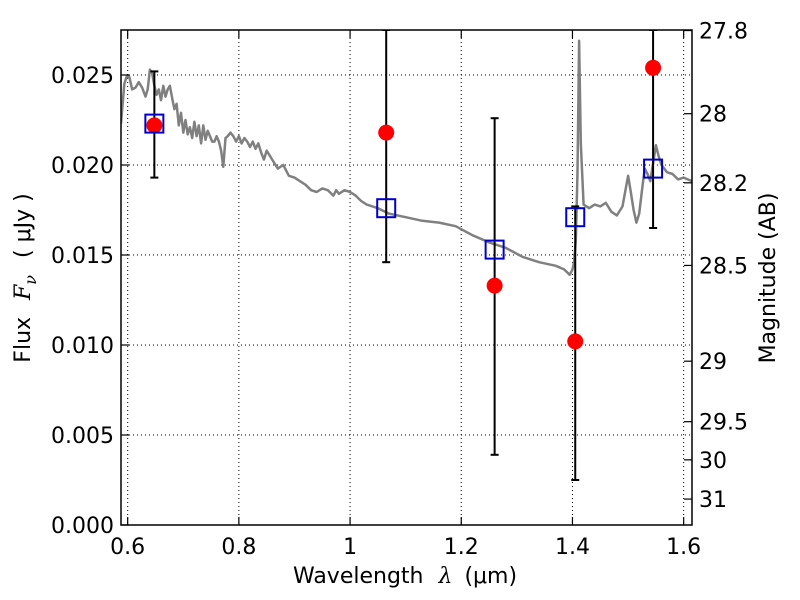 Image resolution: width=800 pixels, height=600 pixels. Describe the element at coordinates (572, 547) in the screenshot. I see `x-tick-label: 1.4` at that location.